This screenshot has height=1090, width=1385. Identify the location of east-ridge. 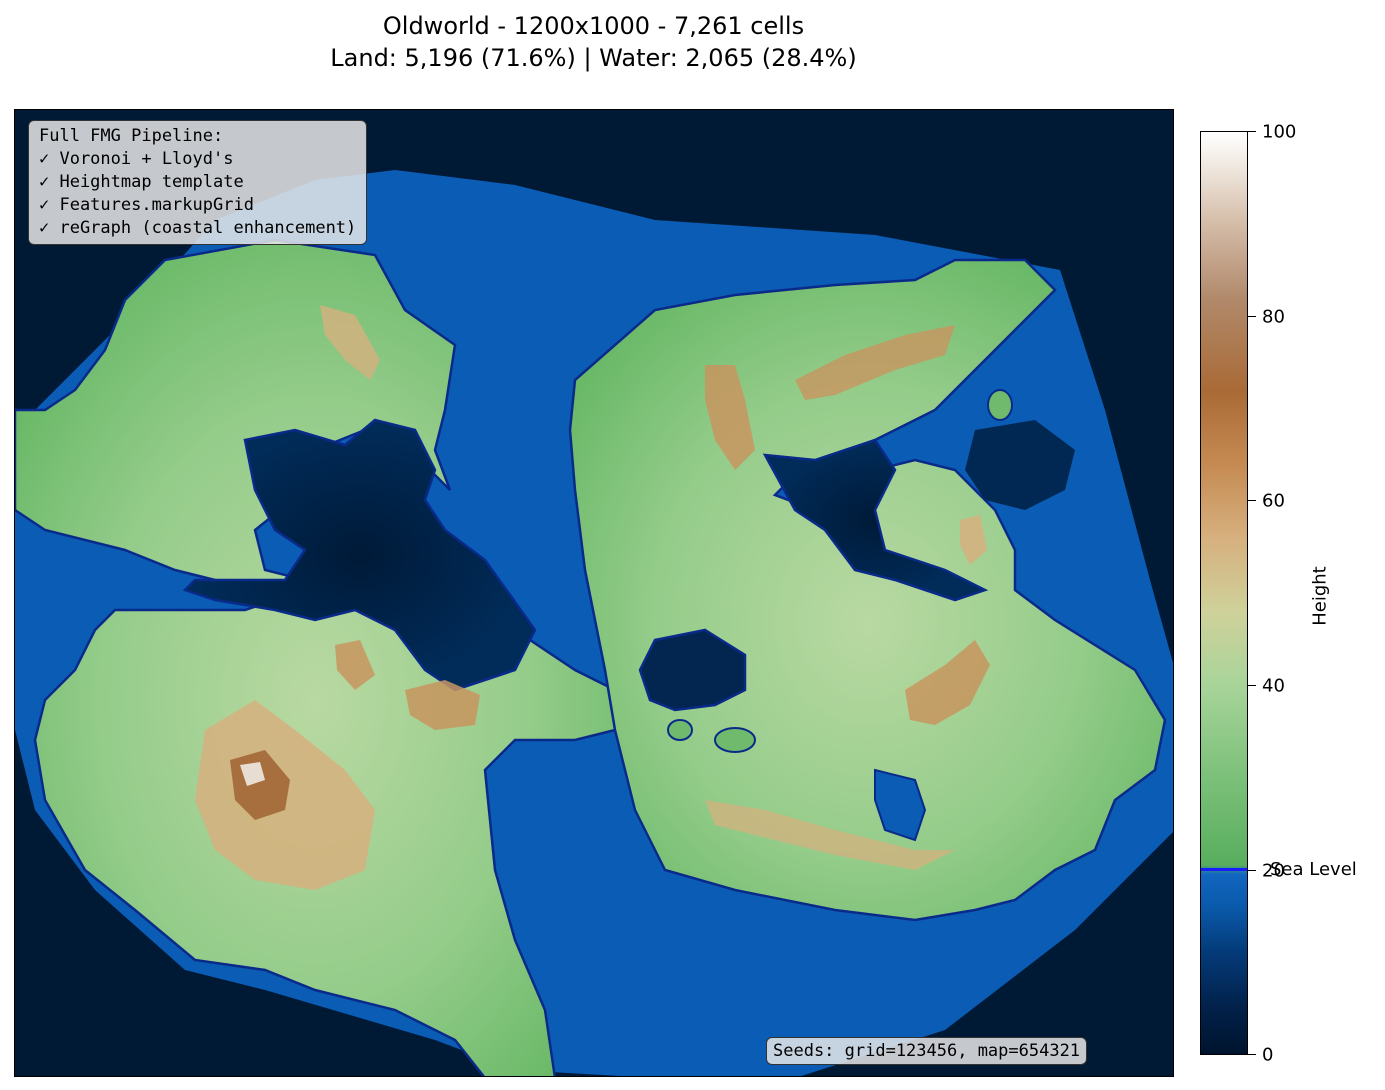
(875, 362).